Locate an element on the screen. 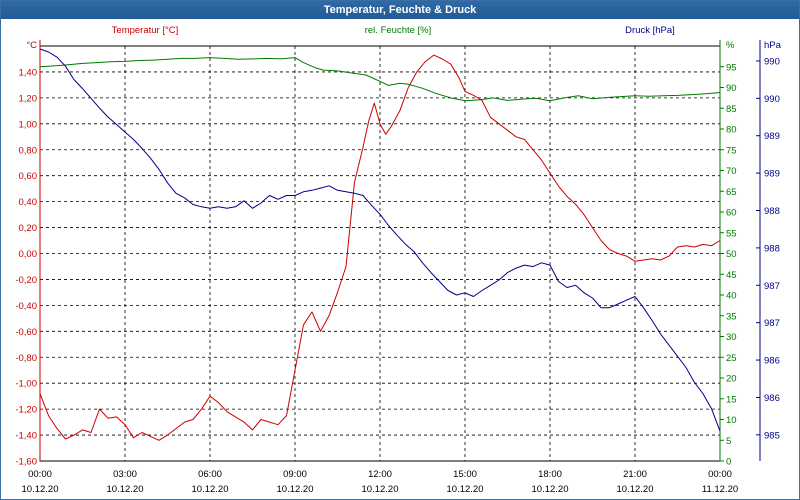  humidity-tick-label: 95 is located at coordinates (731, 67).